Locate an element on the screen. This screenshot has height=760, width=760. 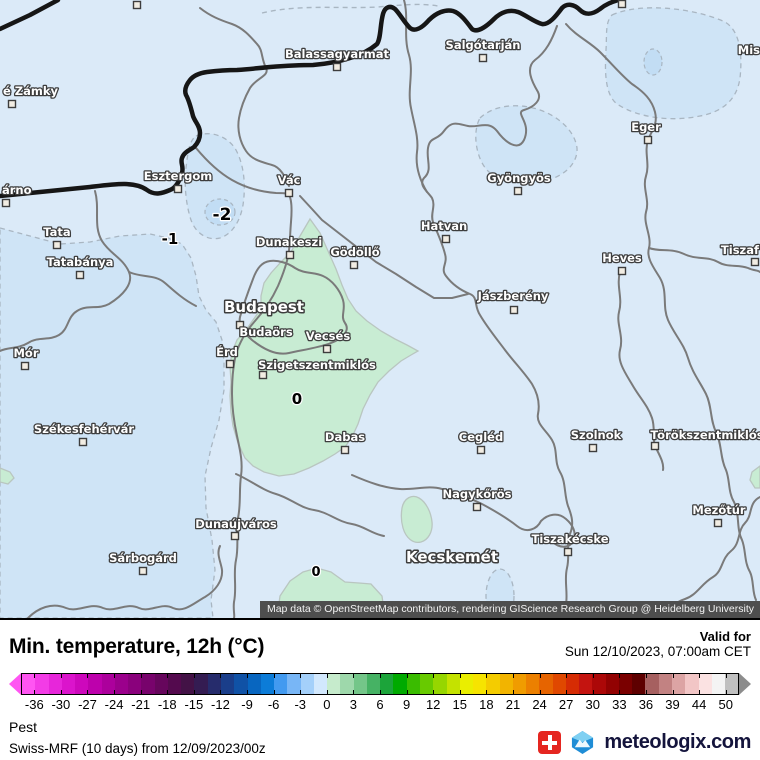
scale-color-bar is located at coordinates (380, 684).